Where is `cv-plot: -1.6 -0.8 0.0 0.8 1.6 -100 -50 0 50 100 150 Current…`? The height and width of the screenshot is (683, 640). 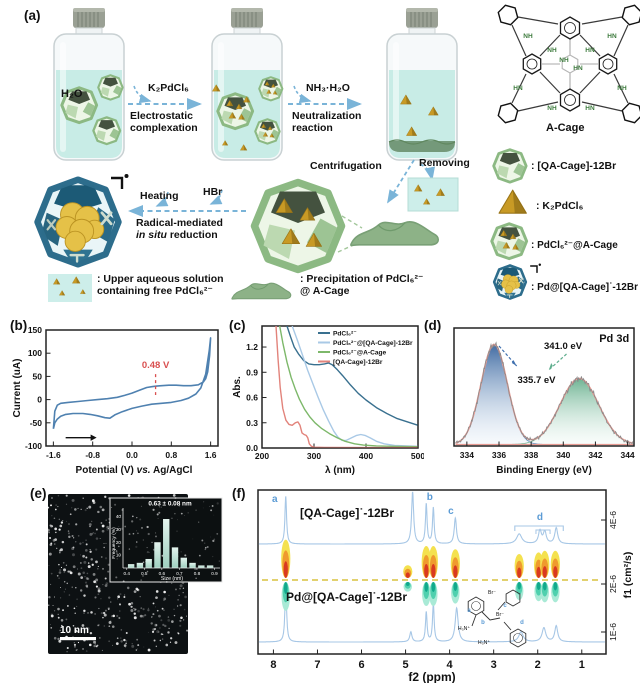 cv-plot: -1.6 -0.8 0.0 0.8 1.6 -100 -50 0 50 100 150 Current… is located at coordinates (115, 400).